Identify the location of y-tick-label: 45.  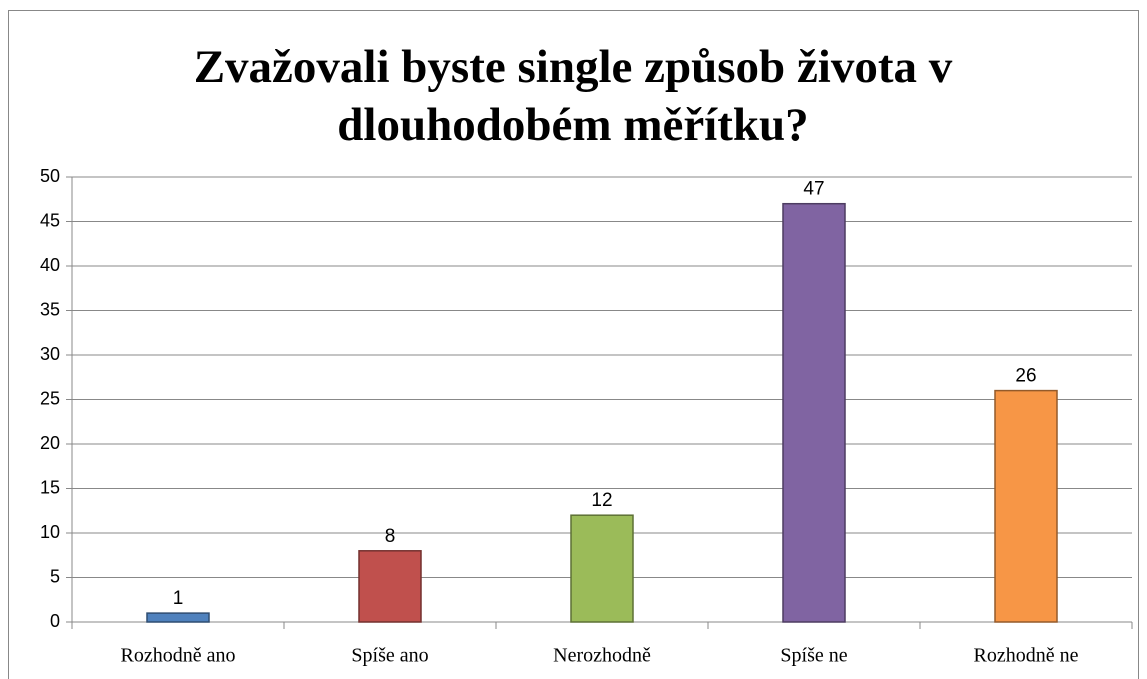
(50, 220).